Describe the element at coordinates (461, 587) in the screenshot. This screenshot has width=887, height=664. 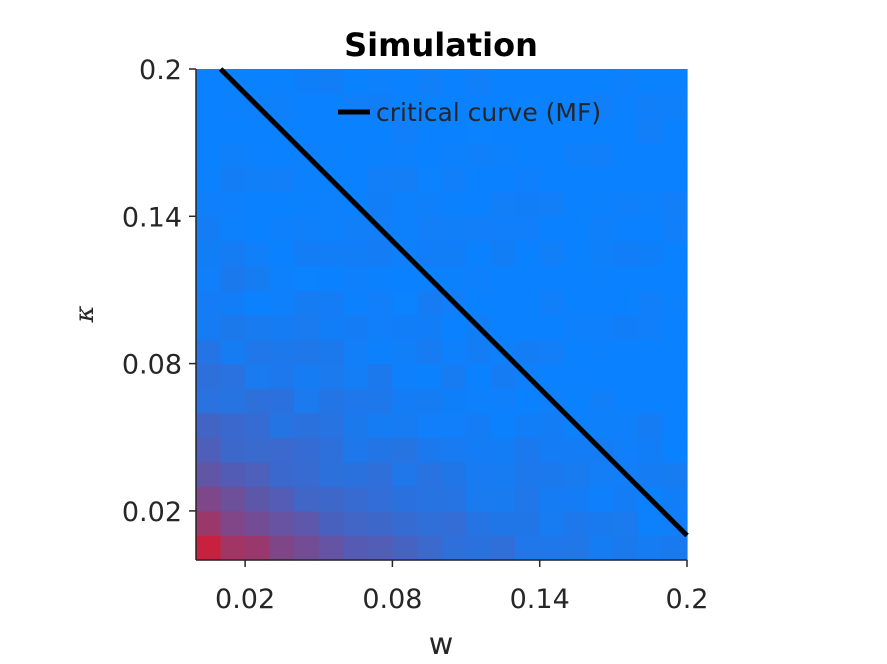
I see `x-axis-ticks: 0.02 0.08 0.14 0.2` at that location.